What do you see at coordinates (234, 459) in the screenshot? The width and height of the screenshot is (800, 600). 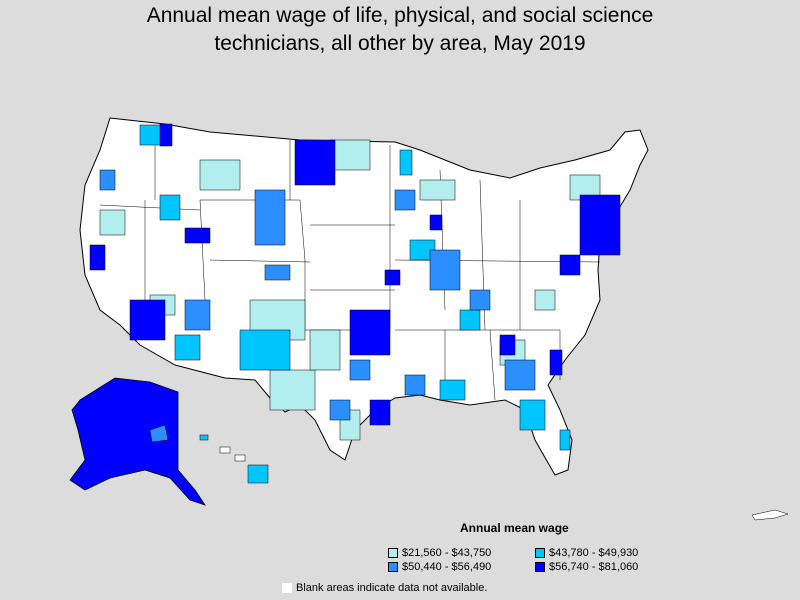 I see `hawaii` at bounding box center [234, 459].